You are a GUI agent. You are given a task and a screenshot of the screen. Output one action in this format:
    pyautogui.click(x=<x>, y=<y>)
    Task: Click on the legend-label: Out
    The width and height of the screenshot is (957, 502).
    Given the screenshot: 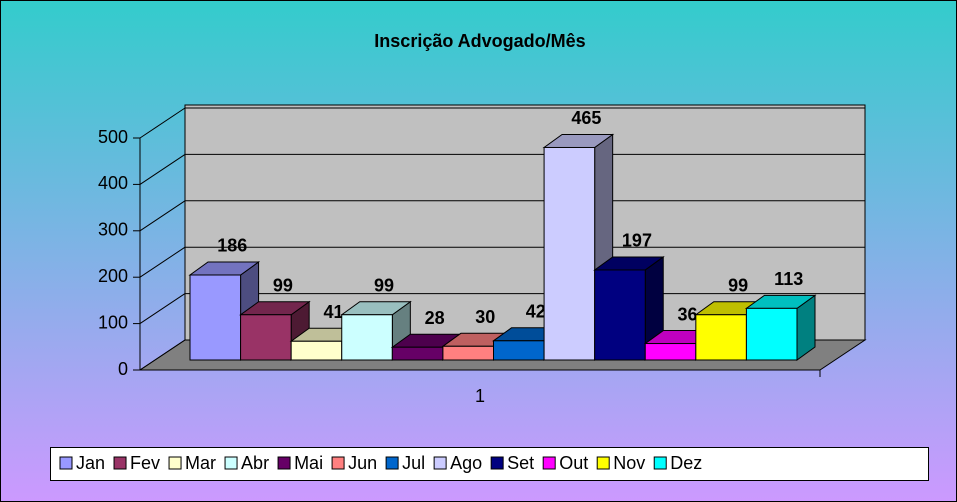 What is the action you would take?
    pyautogui.click(x=573, y=463)
    